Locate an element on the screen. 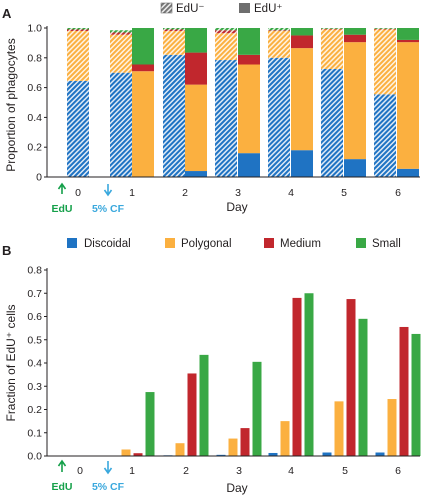  panel-a-y-tick-label: 0.8 is located at coordinates (34, 58).